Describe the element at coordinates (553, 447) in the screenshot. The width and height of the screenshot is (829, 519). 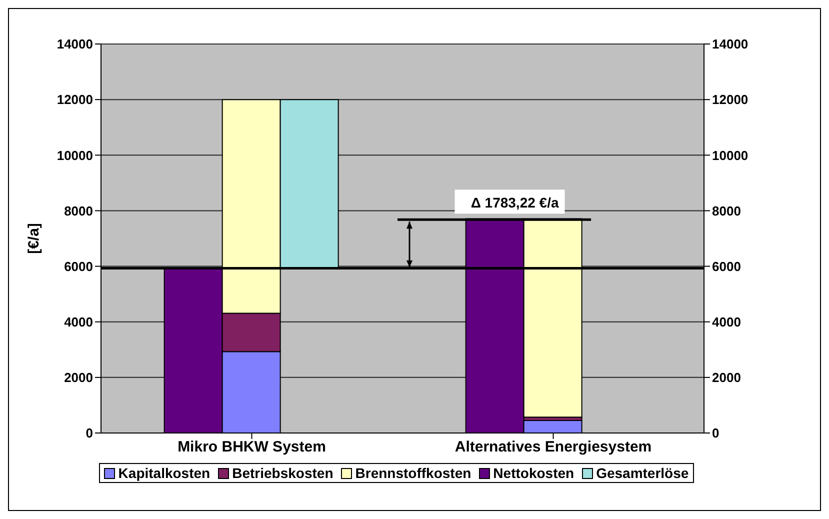
I see `x-tick-label: Alternatives Energiesystem` at that location.